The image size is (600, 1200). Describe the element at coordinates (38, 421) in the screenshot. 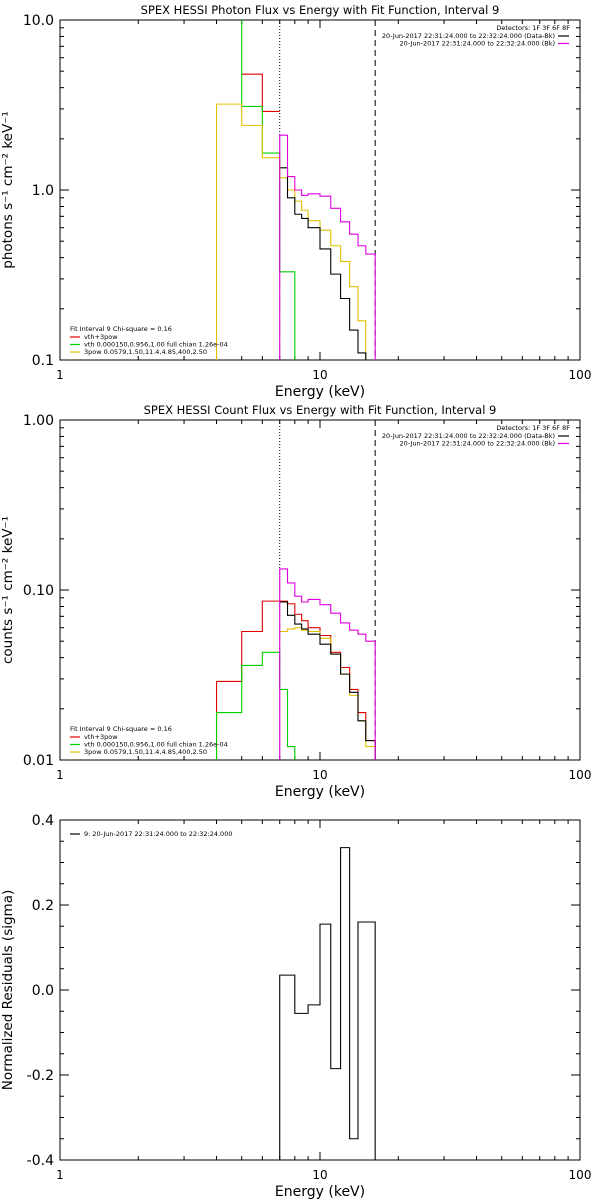

I see `y-tick-label: 1.00` at that location.